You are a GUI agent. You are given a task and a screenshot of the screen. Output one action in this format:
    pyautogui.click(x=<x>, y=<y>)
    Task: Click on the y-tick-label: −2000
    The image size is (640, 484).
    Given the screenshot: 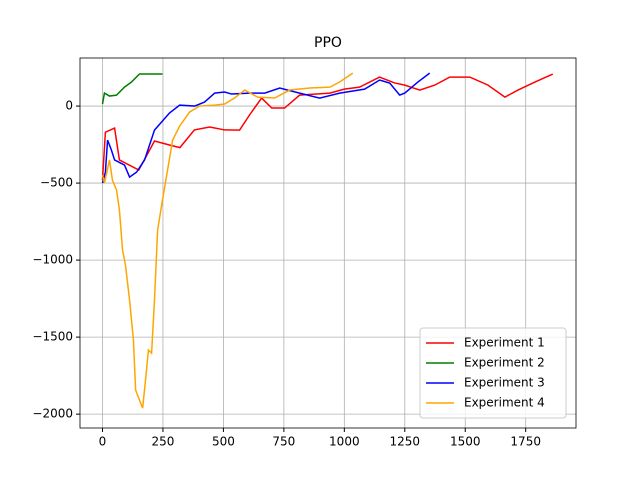 What is the action you would take?
    pyautogui.click(x=52, y=414)
    